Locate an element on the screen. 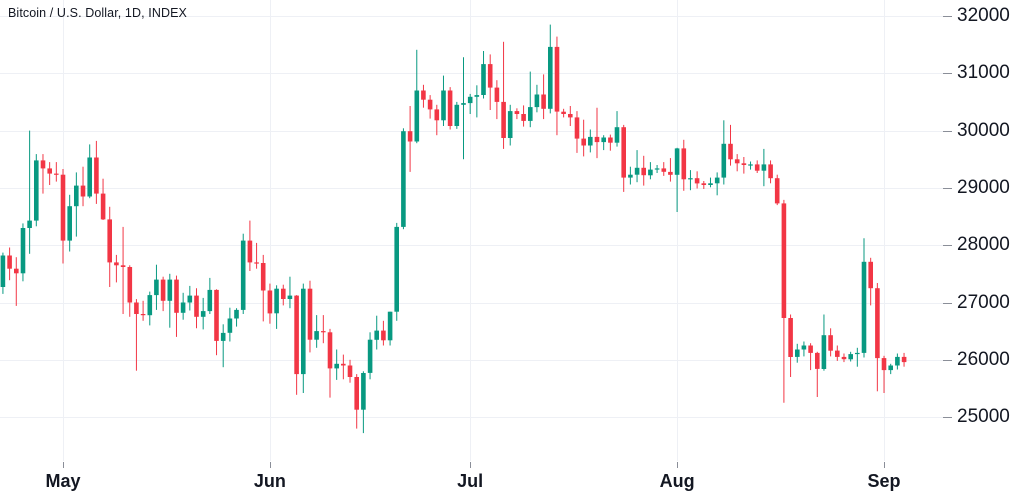 The image size is (1024, 501). symbol-title: Bitcoin / U.S. Dollar, 1D, INDEX is located at coordinates (97, 13).